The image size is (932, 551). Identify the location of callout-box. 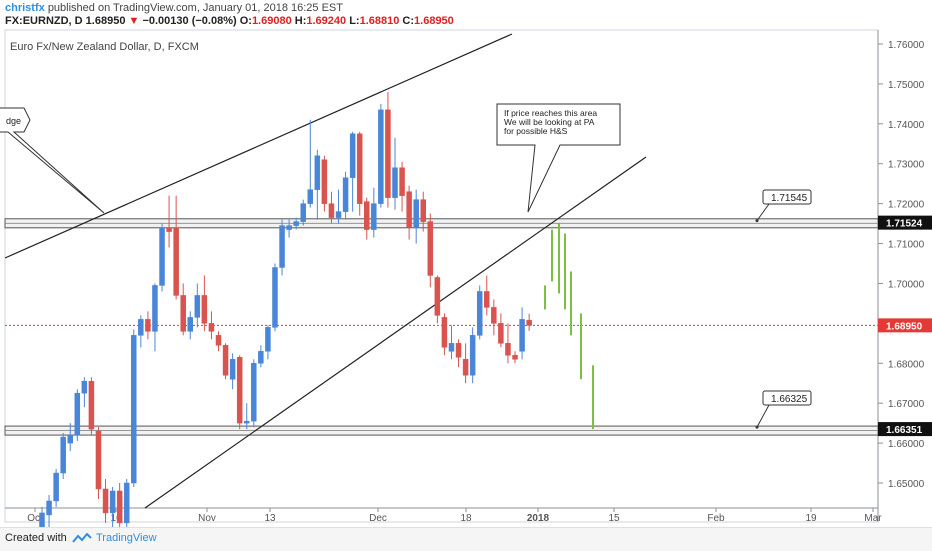
(787, 398).